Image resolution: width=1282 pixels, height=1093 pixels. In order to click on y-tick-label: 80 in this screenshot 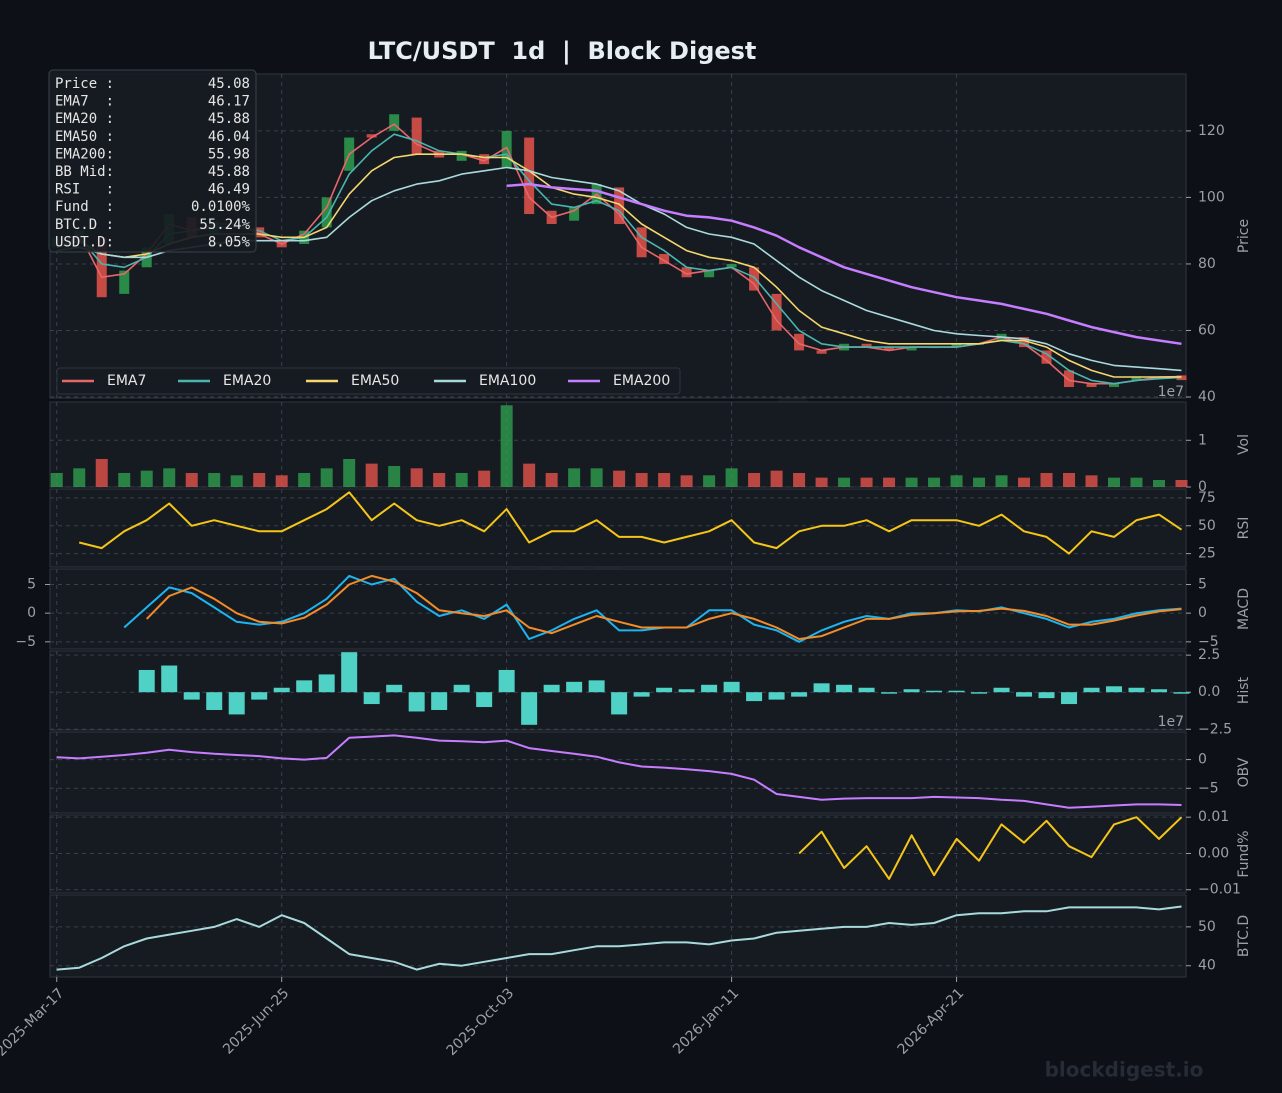, I will do `click(1207, 264)`.